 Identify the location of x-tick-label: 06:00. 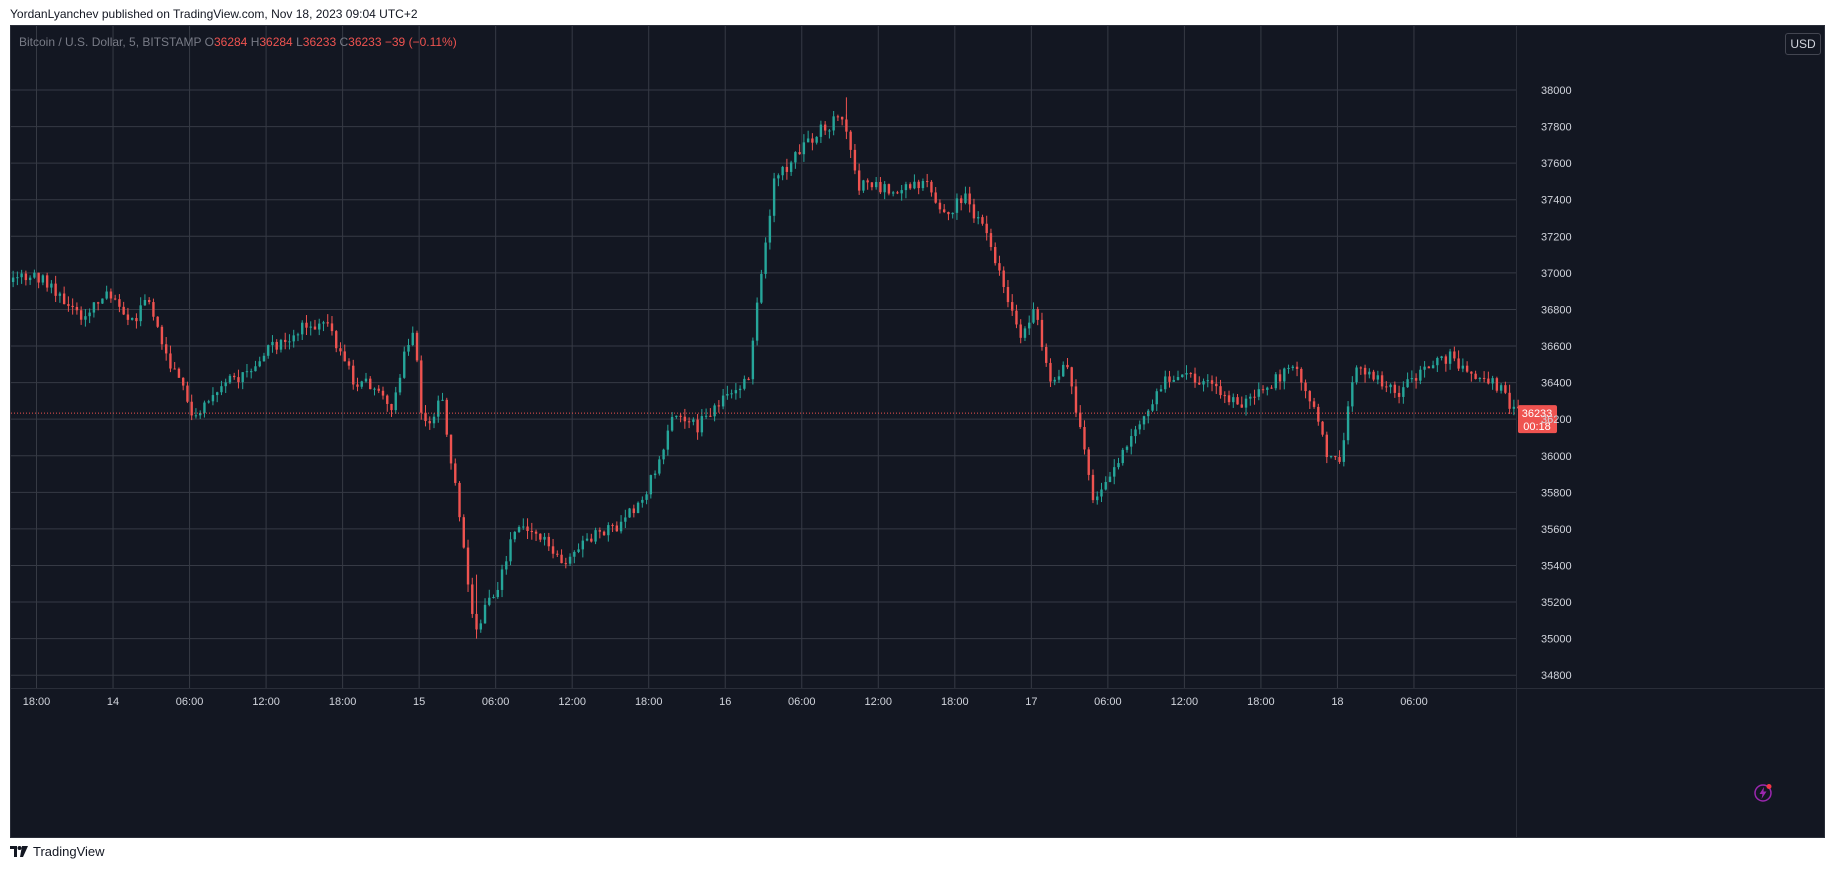
(802, 702).